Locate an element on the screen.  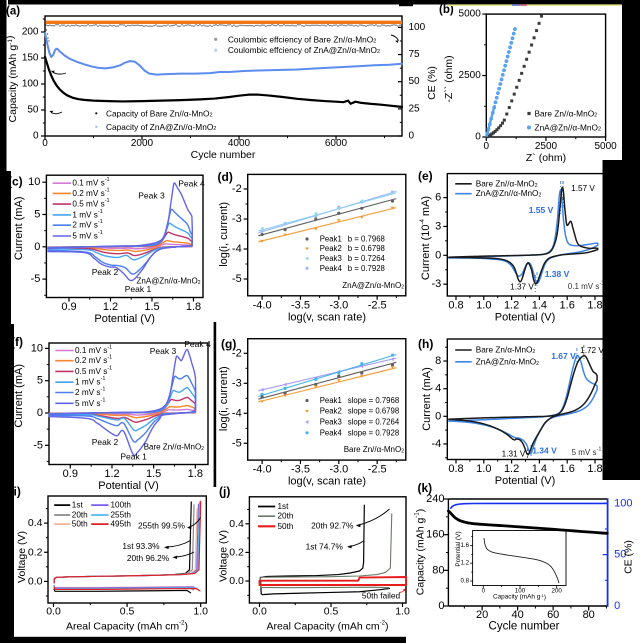
svg-text: -Z`` (ohm) is located at coordinates (449, 78).